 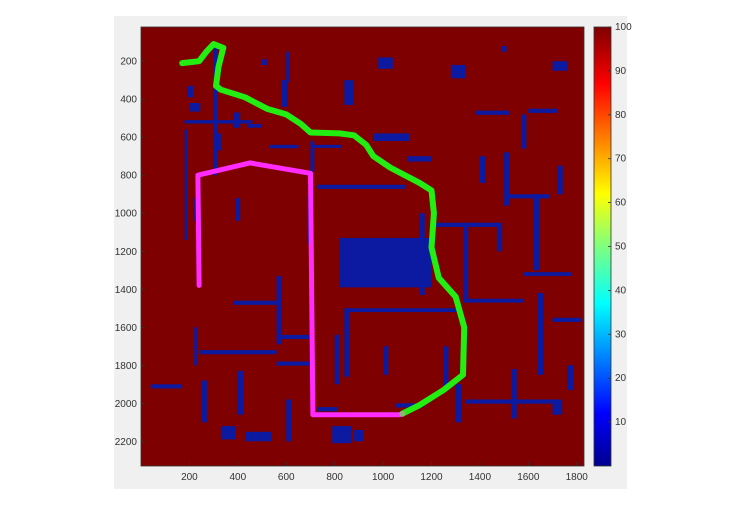 I want to click on y-tick-label: 1800, so click(x=126, y=366).